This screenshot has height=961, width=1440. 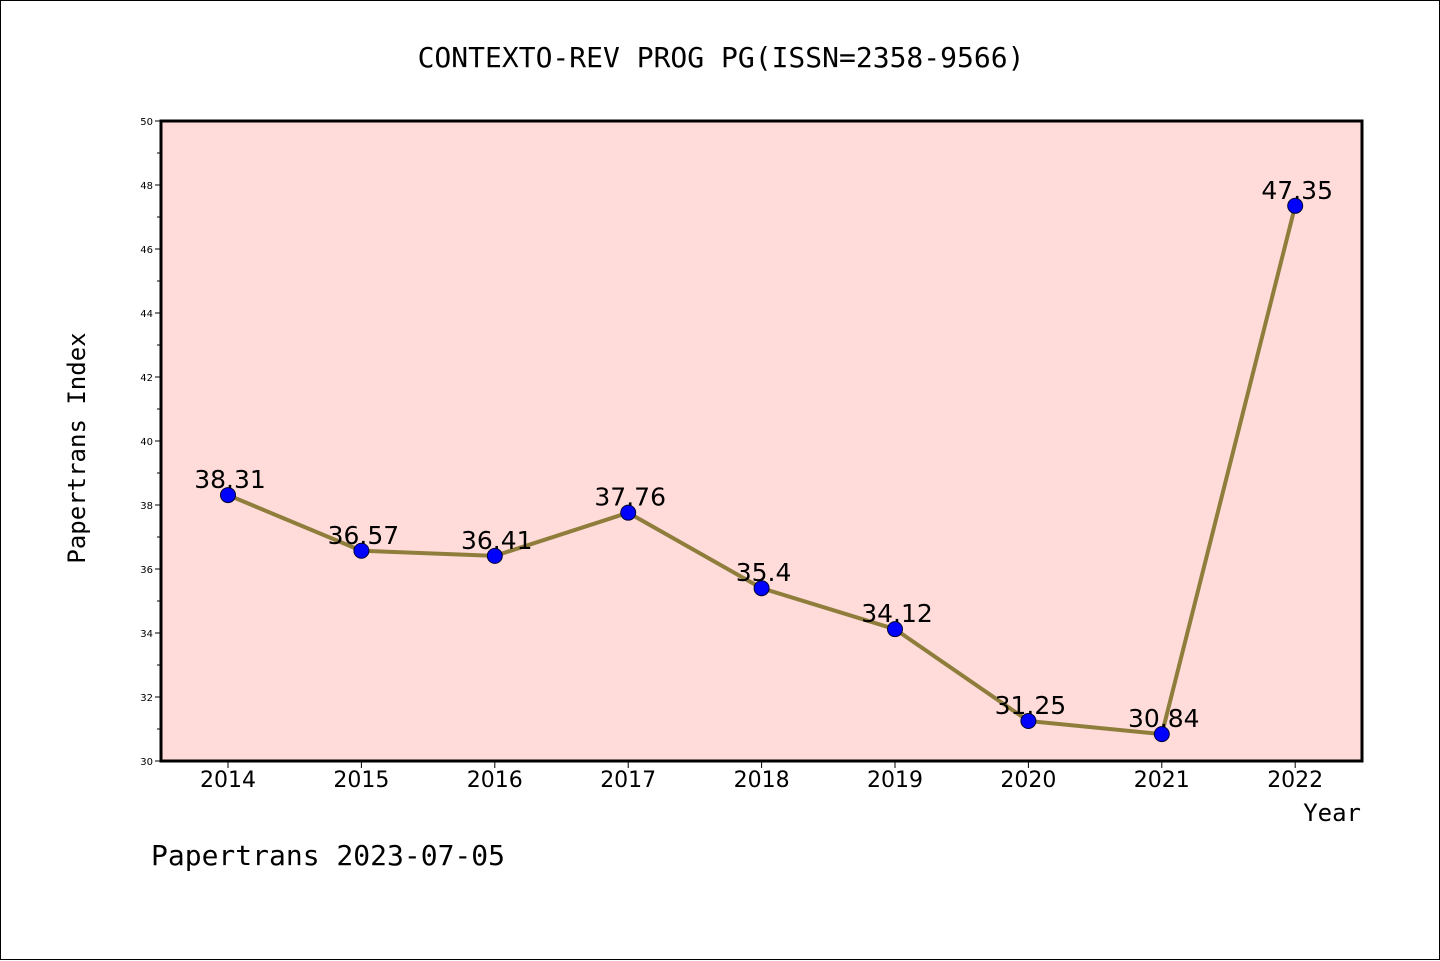 What do you see at coordinates (77, 447) in the screenshot?
I see `y-axis-label: Papertrans Index` at bounding box center [77, 447].